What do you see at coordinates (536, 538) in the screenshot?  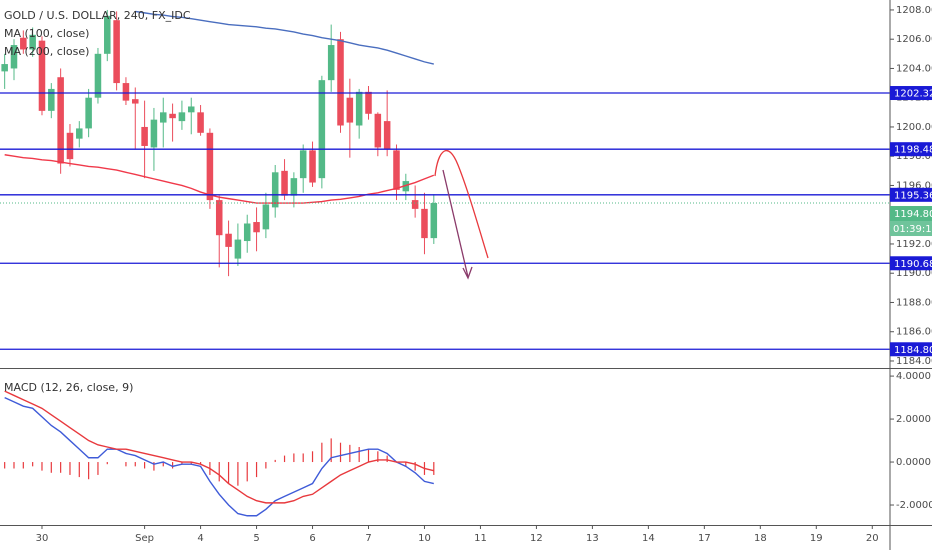 I see `x-tick-label: 12` at bounding box center [536, 538].